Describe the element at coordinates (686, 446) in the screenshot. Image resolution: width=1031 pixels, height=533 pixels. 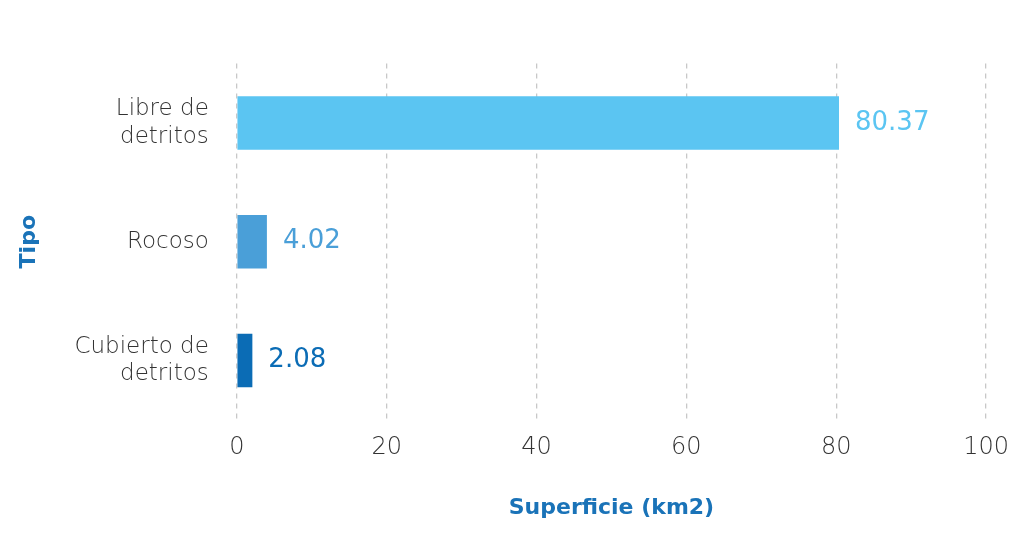
I see `x-tick-label: 60` at that location.